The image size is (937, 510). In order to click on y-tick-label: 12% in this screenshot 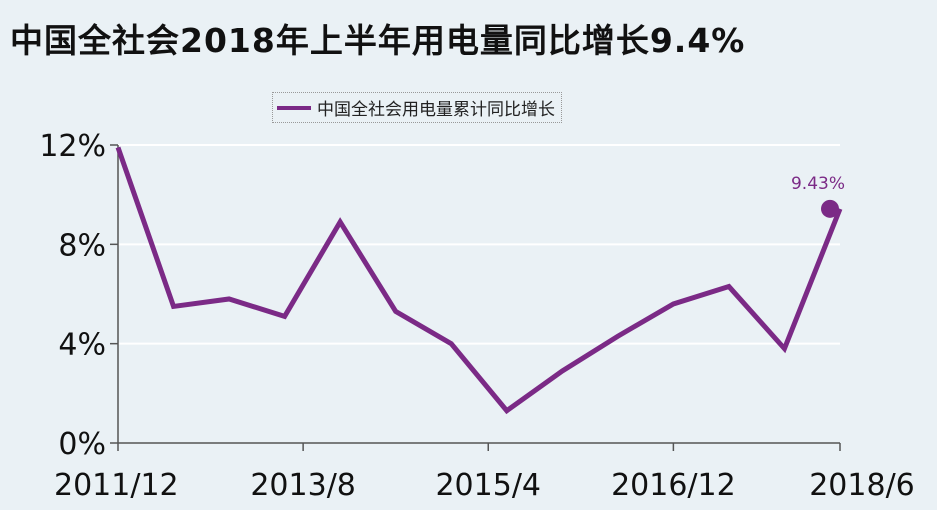, I will do `click(72, 146)`.